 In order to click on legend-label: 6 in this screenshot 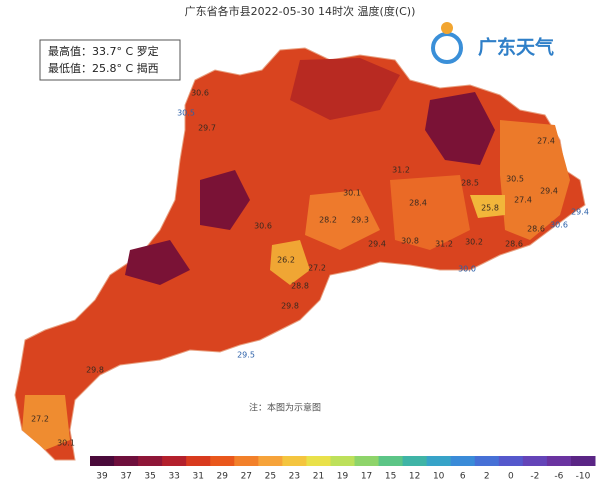, I will do `click(463, 477)`.